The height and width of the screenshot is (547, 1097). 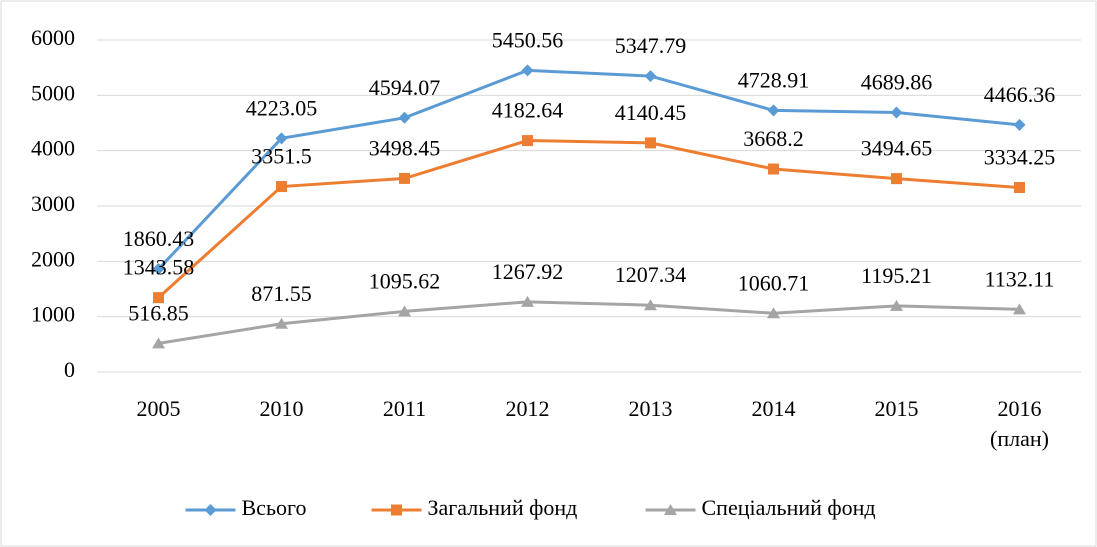 I want to click on data-label: 3494.65, so click(x=897, y=148).